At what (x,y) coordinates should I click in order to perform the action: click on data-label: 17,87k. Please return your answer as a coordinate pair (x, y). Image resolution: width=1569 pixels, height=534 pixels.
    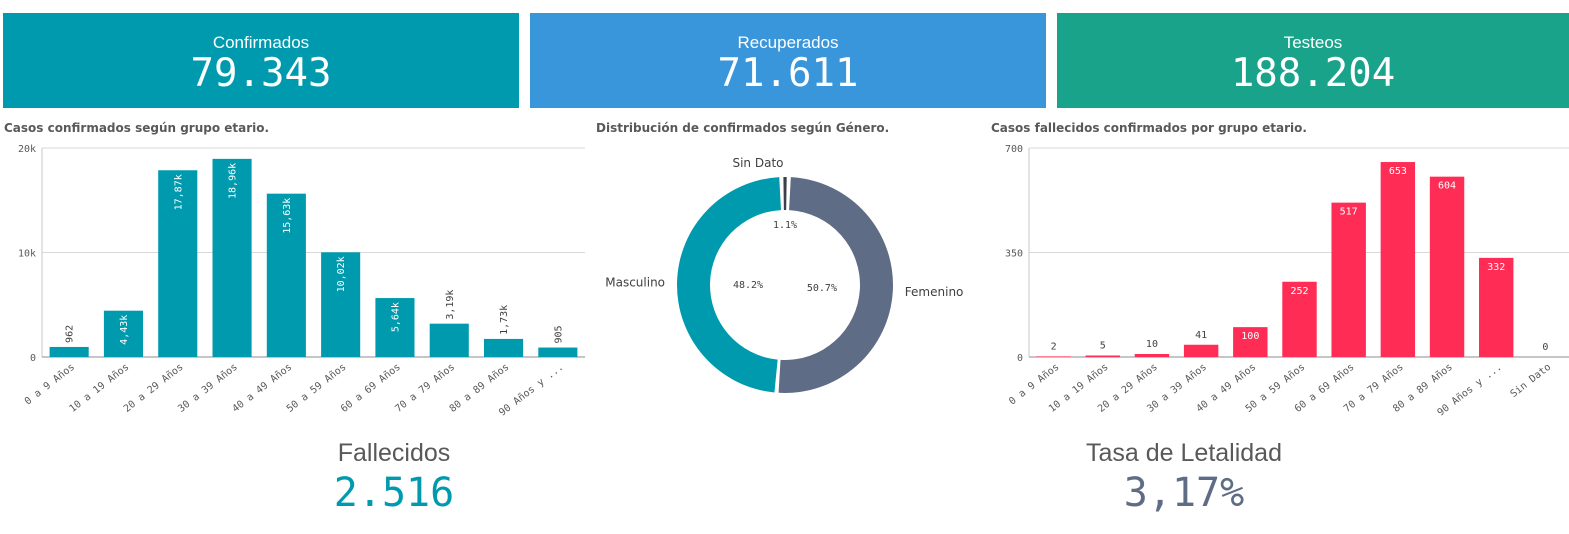
    Looking at the image, I should click on (178, 192).